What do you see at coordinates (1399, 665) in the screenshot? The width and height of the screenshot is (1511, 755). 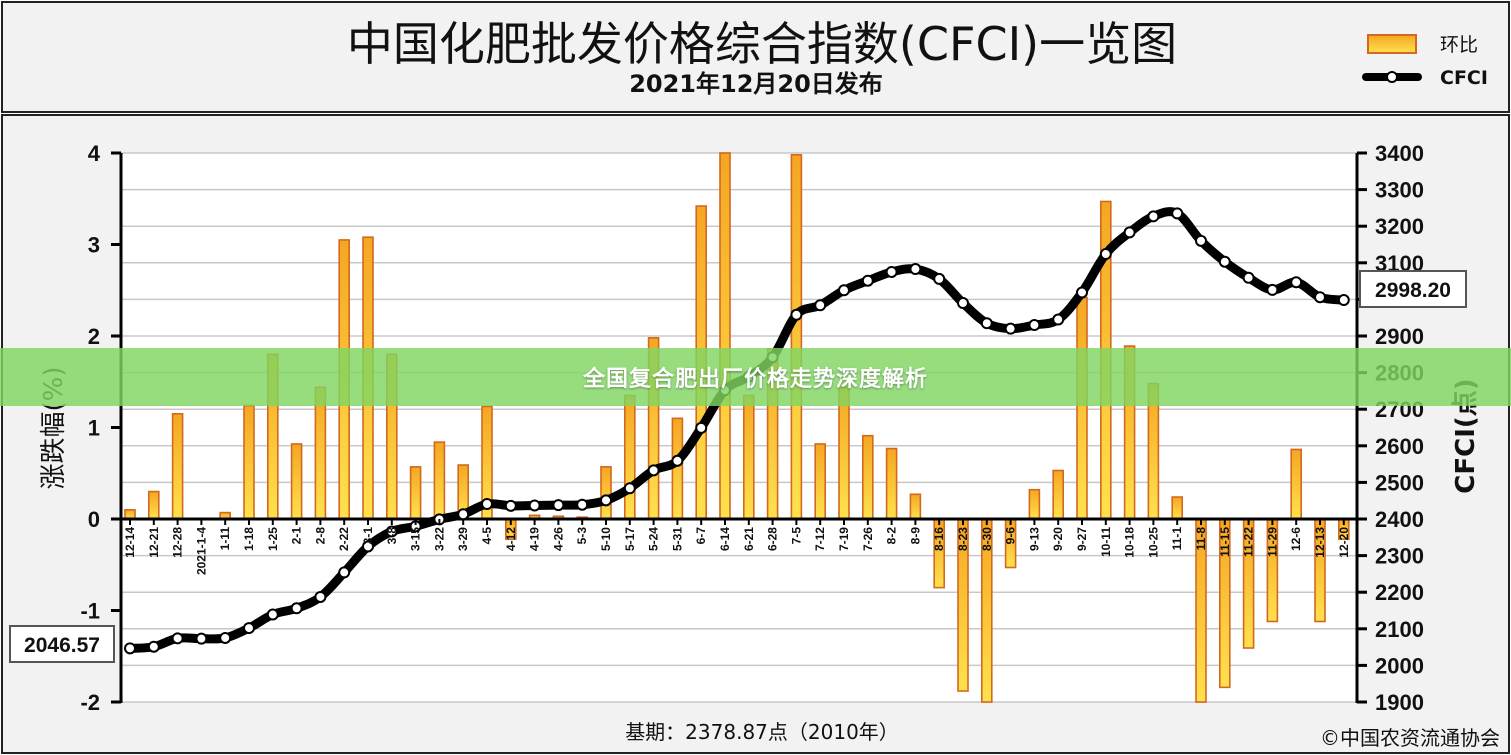 I see `y-right-tick-label: 2000` at bounding box center [1399, 665].